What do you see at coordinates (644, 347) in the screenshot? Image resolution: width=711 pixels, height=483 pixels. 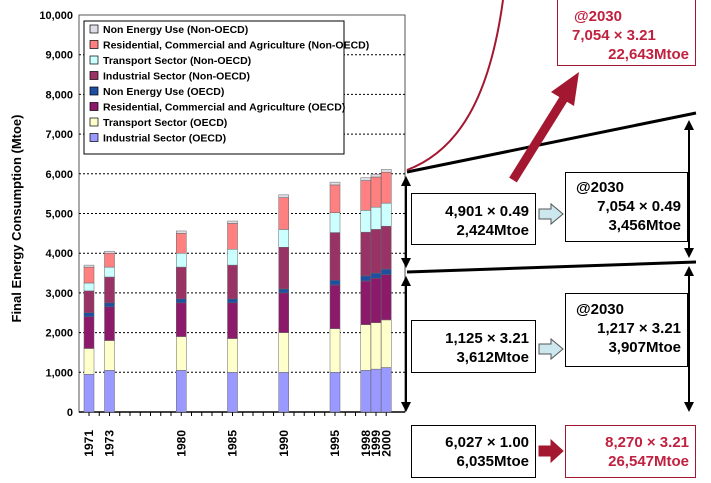 I see `lower-right-line3: 3,907Mtoe` at bounding box center [644, 347].